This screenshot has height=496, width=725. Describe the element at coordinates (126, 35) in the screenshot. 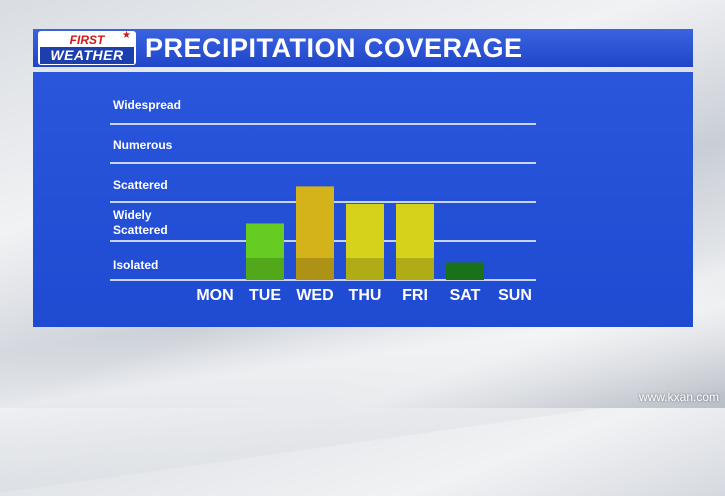

I see `star-icon: ★` at that location.